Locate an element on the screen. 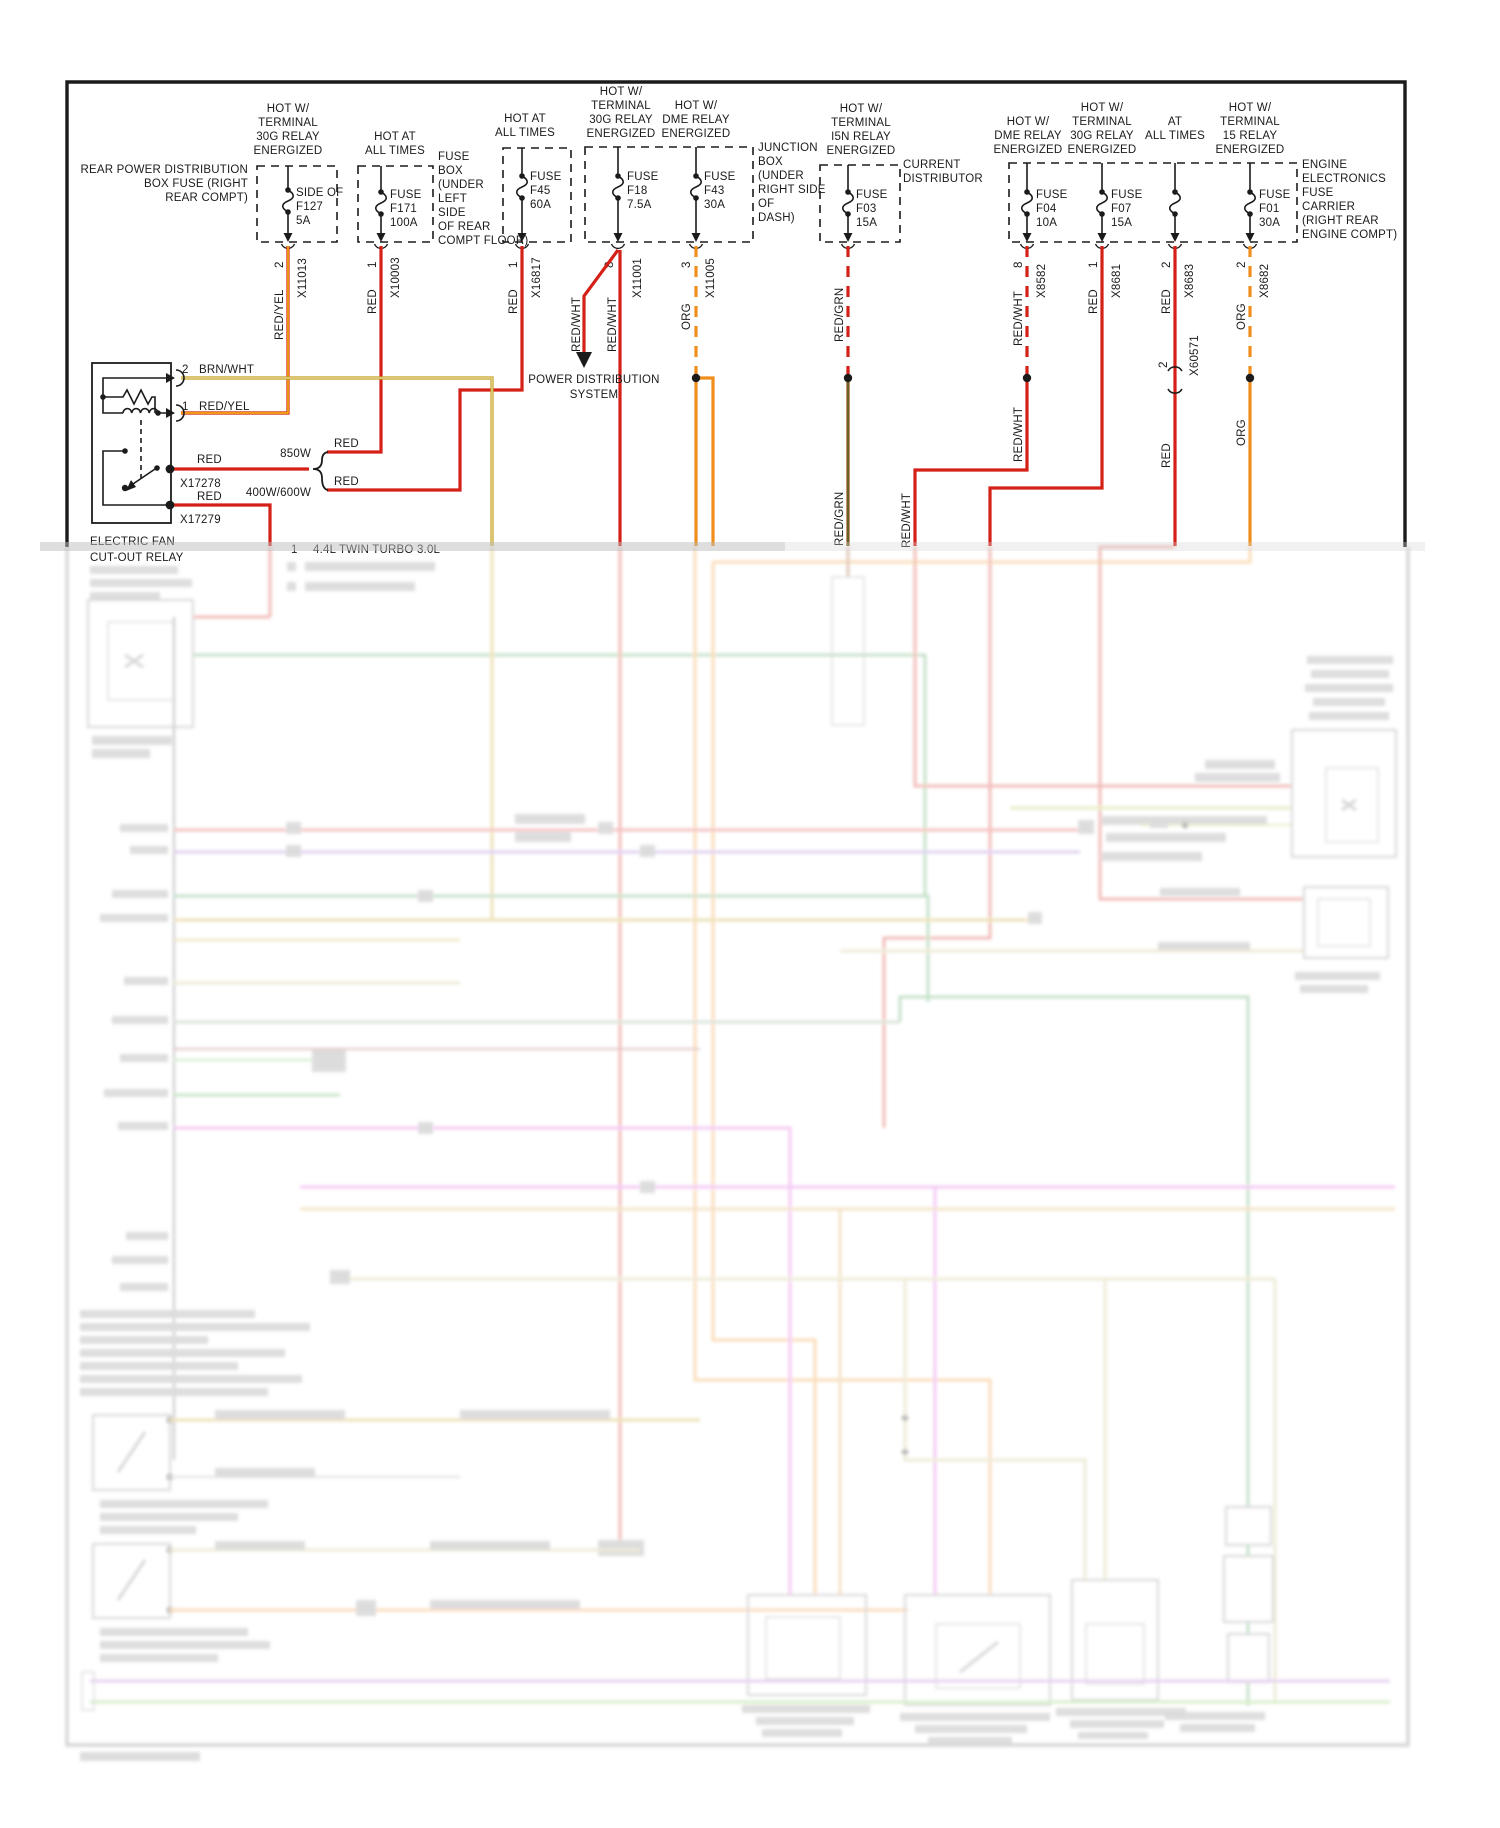 The height and width of the screenshot is (1828, 1500). relay-title-2: CUT-OUT RELAY is located at coordinates (137, 558).